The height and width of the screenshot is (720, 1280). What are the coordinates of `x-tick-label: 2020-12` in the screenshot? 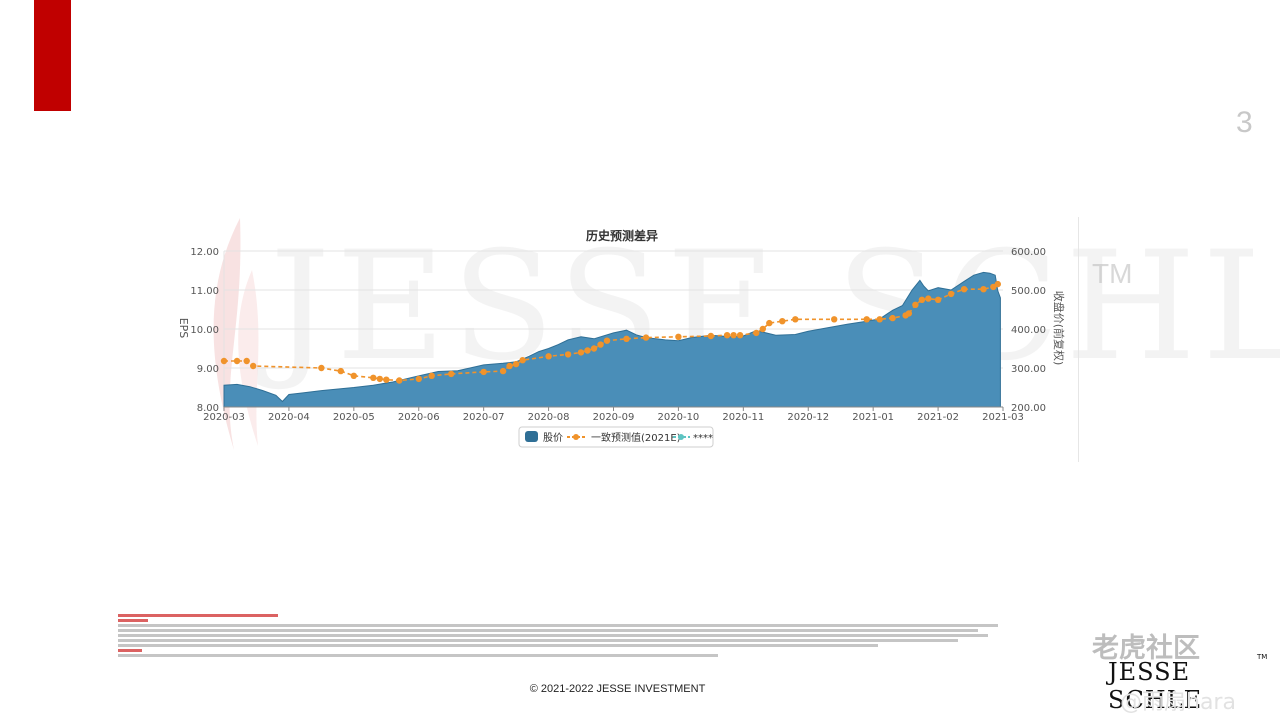 It's located at (808, 417).